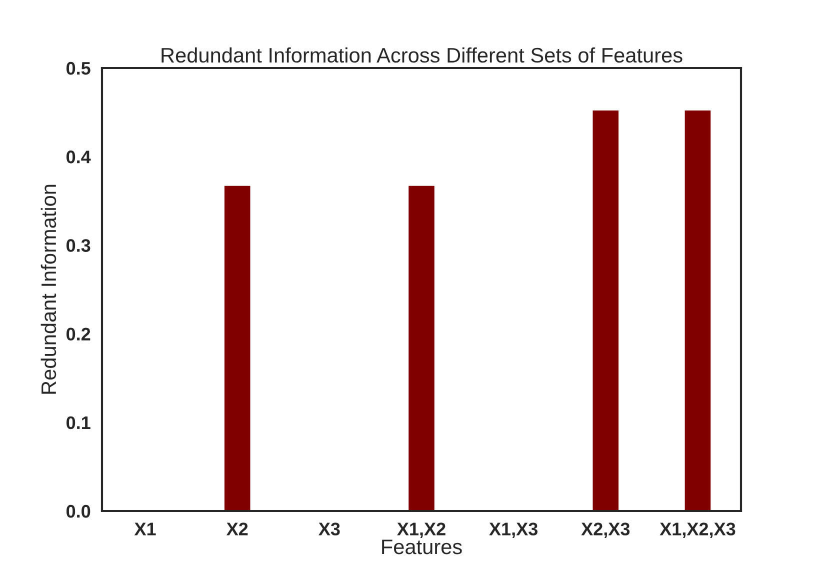  What do you see at coordinates (78, 68) in the screenshot?
I see `y-tick-label: 0.5` at bounding box center [78, 68].